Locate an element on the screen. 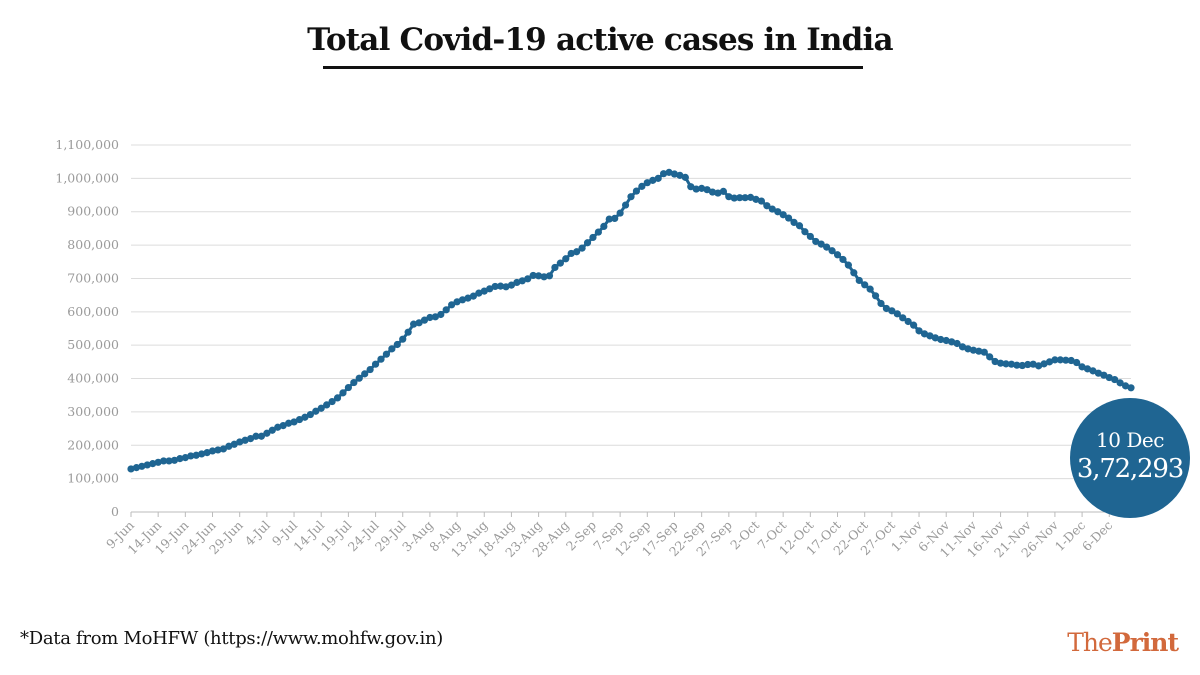 The height and width of the screenshot is (675, 1200). callout-date: 10 Dec is located at coordinates (1130, 440).